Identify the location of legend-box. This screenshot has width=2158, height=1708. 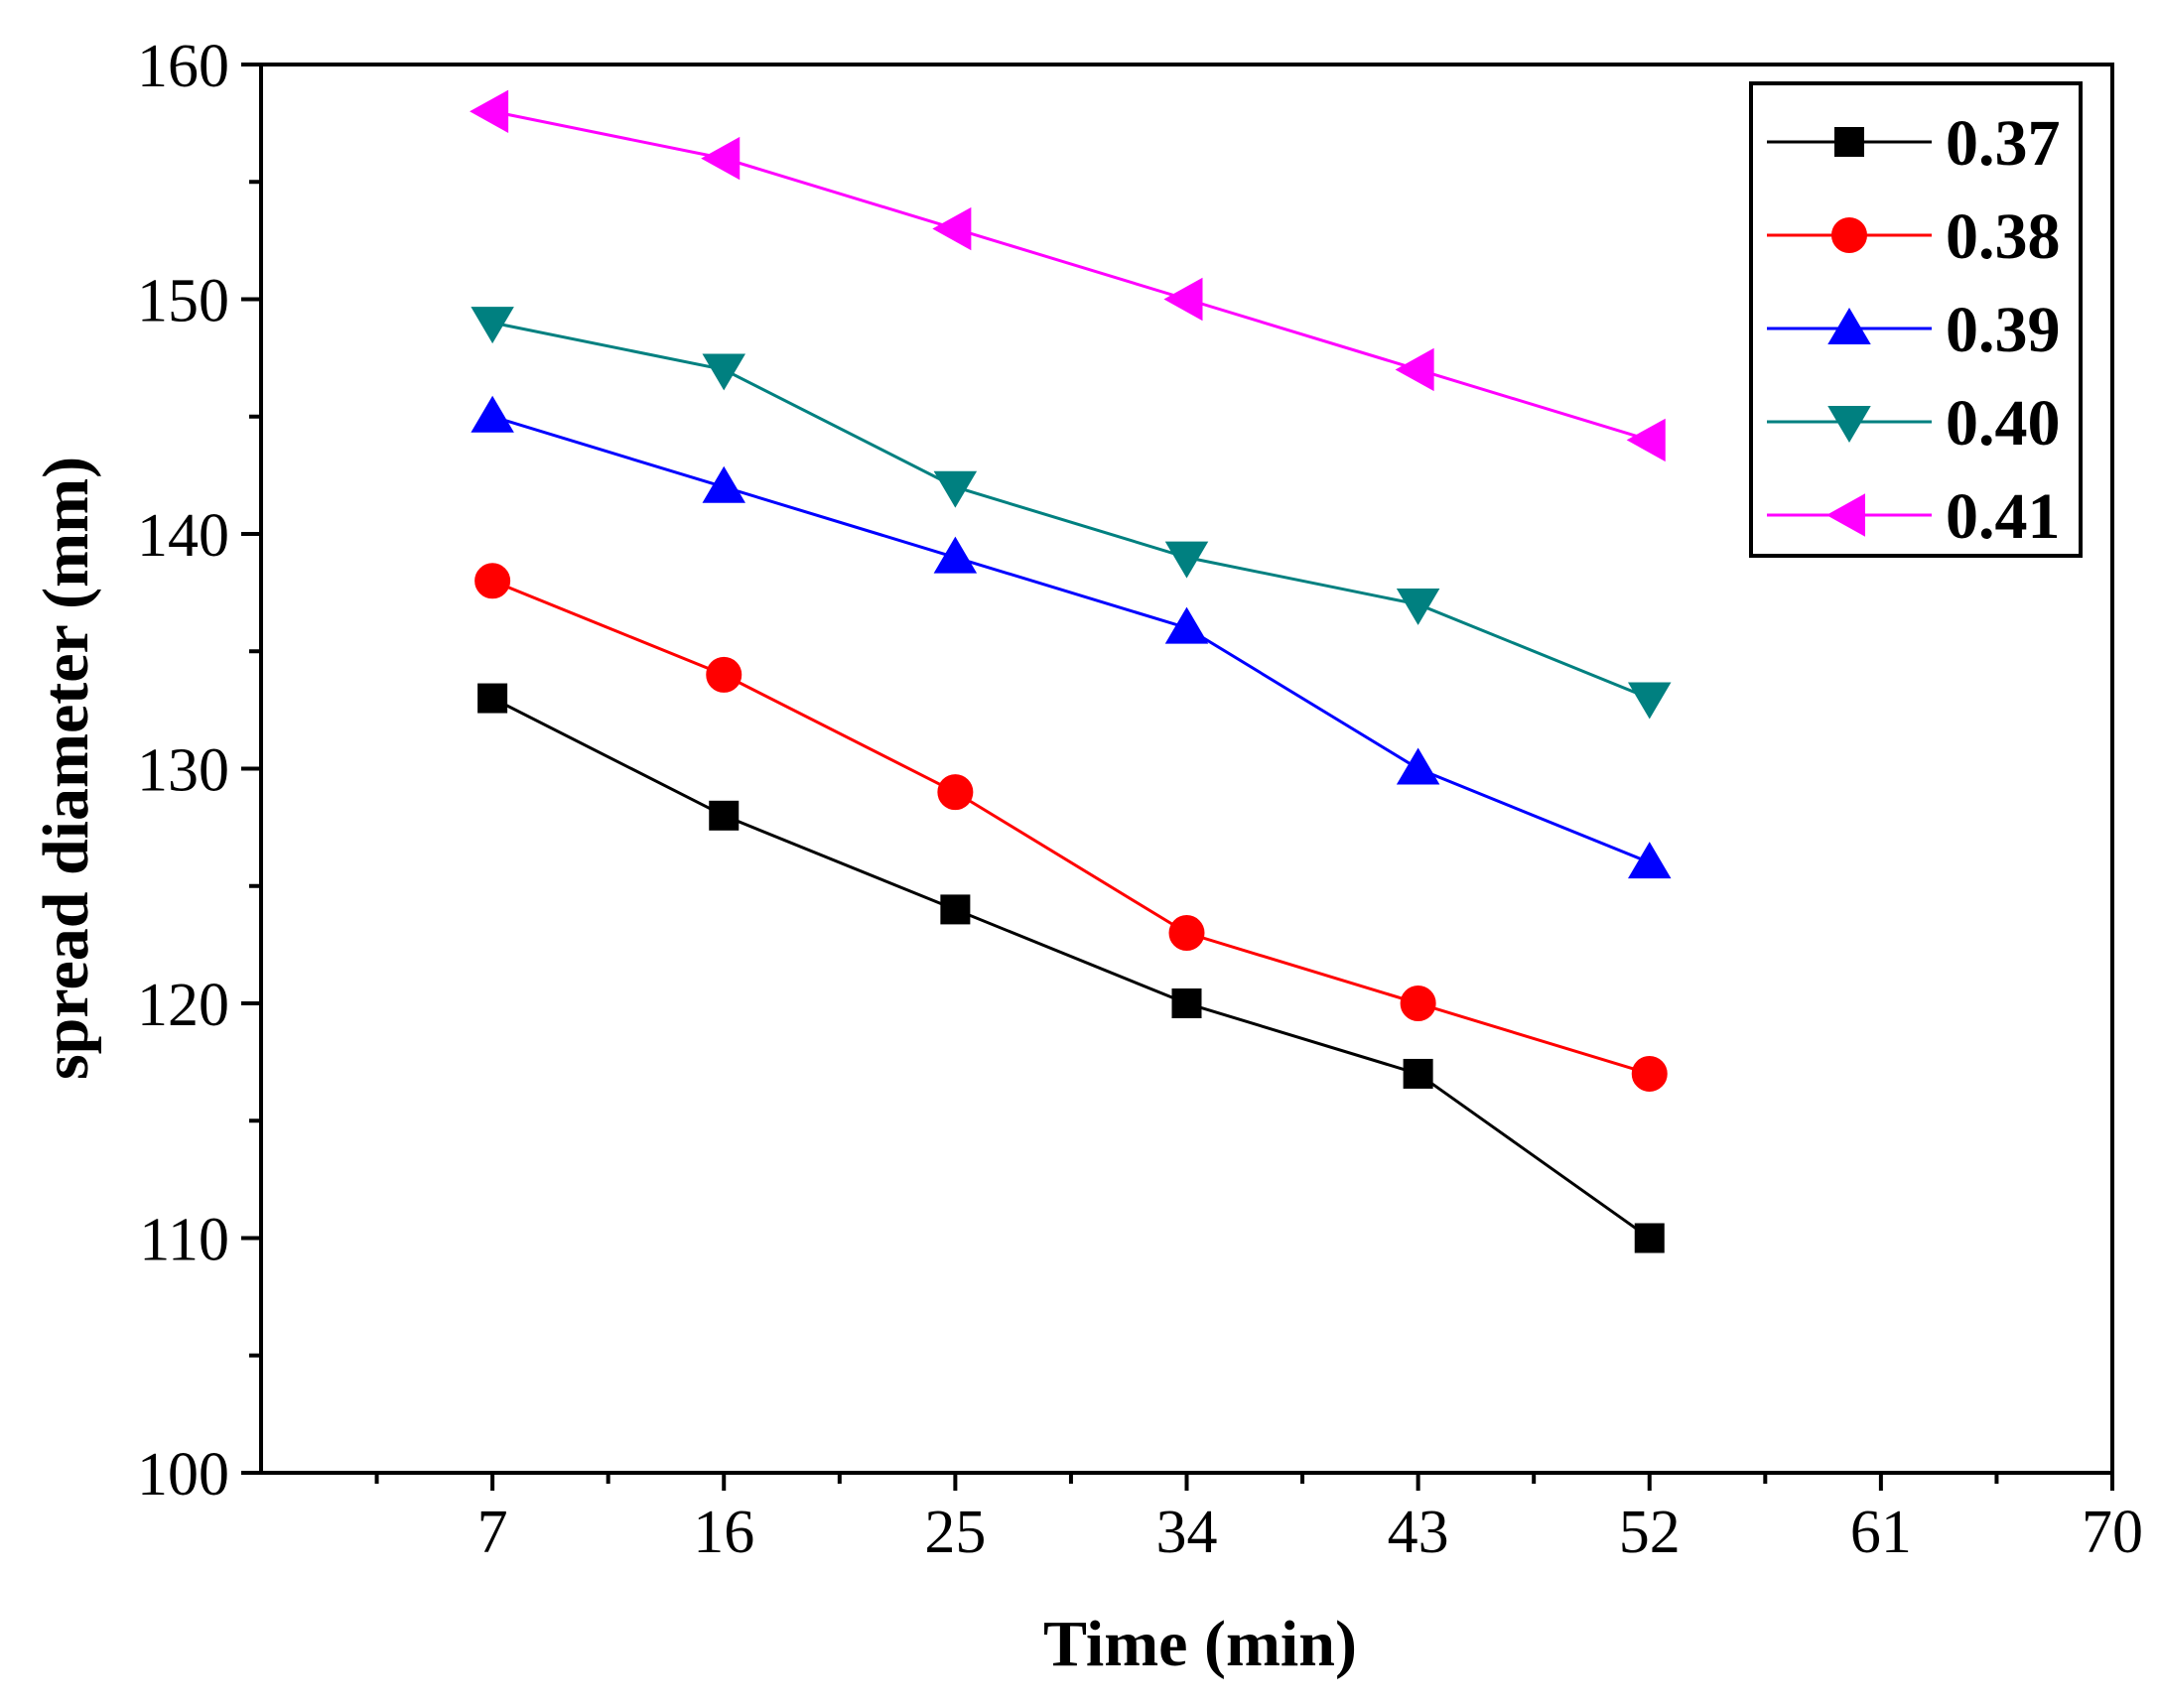
(1916, 320).